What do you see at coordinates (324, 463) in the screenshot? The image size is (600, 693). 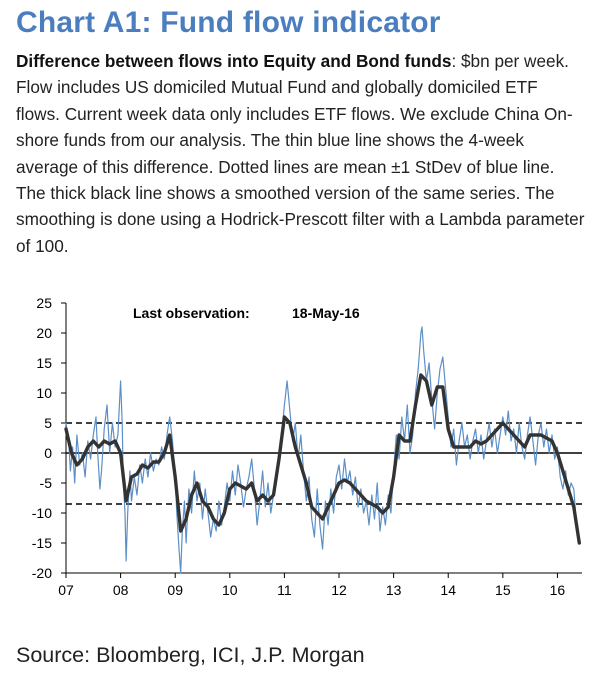 I see `reference-lines` at bounding box center [324, 463].